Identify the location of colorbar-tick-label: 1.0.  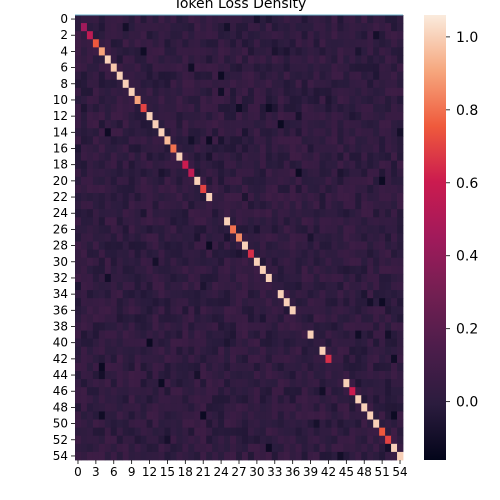
(467, 38).